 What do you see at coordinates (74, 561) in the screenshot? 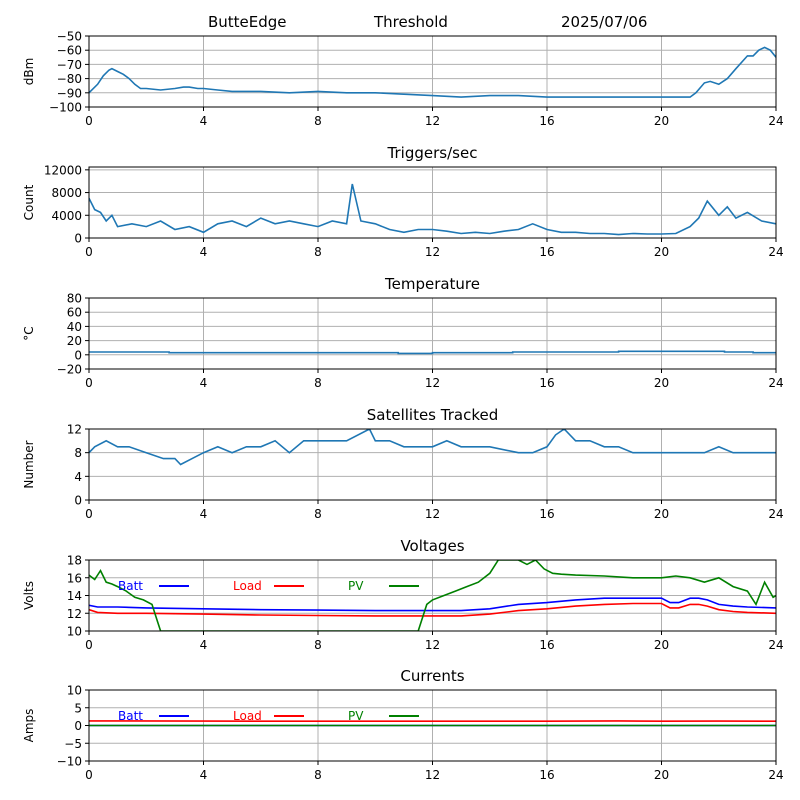
I see `y-tick-label: 18` at bounding box center [74, 561].